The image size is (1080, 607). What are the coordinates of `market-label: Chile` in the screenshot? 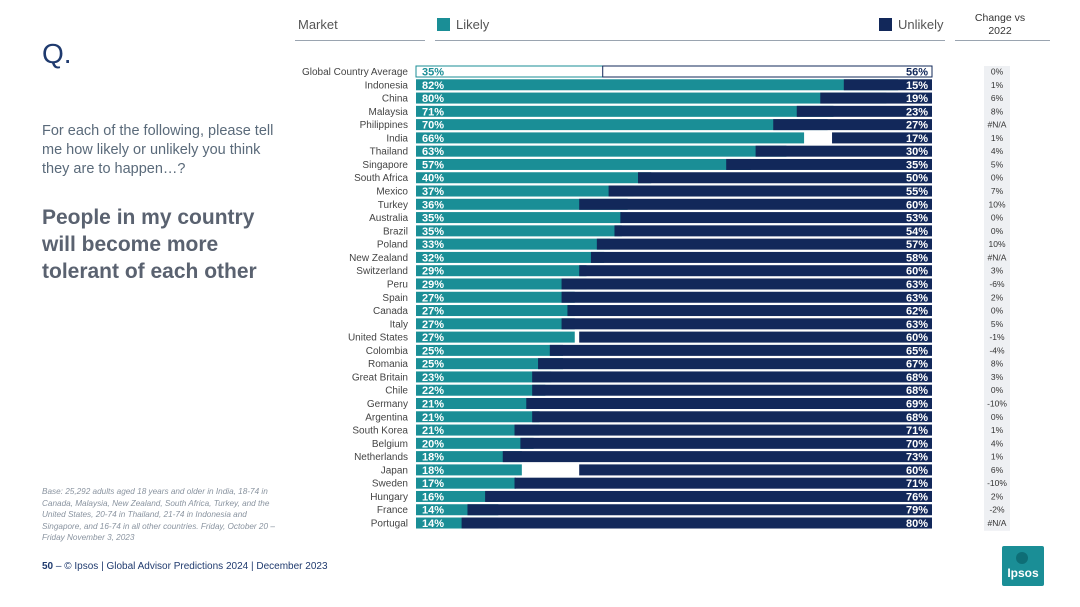 It's located at (396, 391).